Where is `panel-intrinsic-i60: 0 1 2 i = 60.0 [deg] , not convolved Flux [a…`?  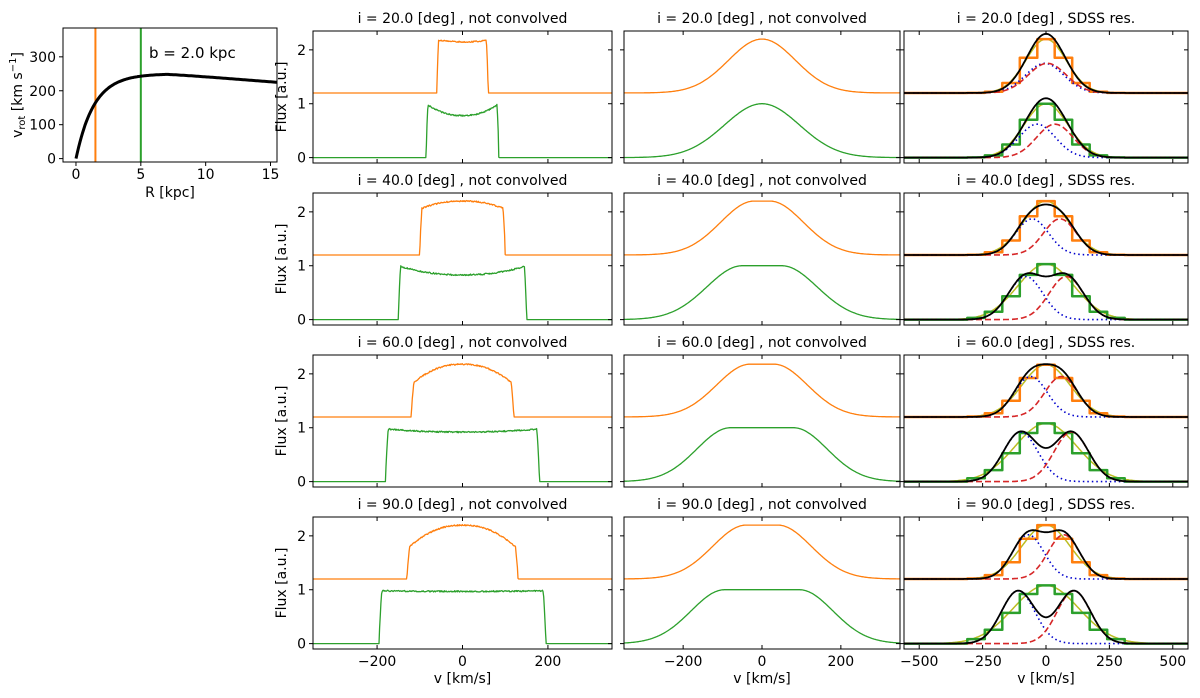
panel-intrinsic-i60: 0 1 2 i = 60.0 [deg] , not convolved Flux [a… is located at coordinates (443, 413).